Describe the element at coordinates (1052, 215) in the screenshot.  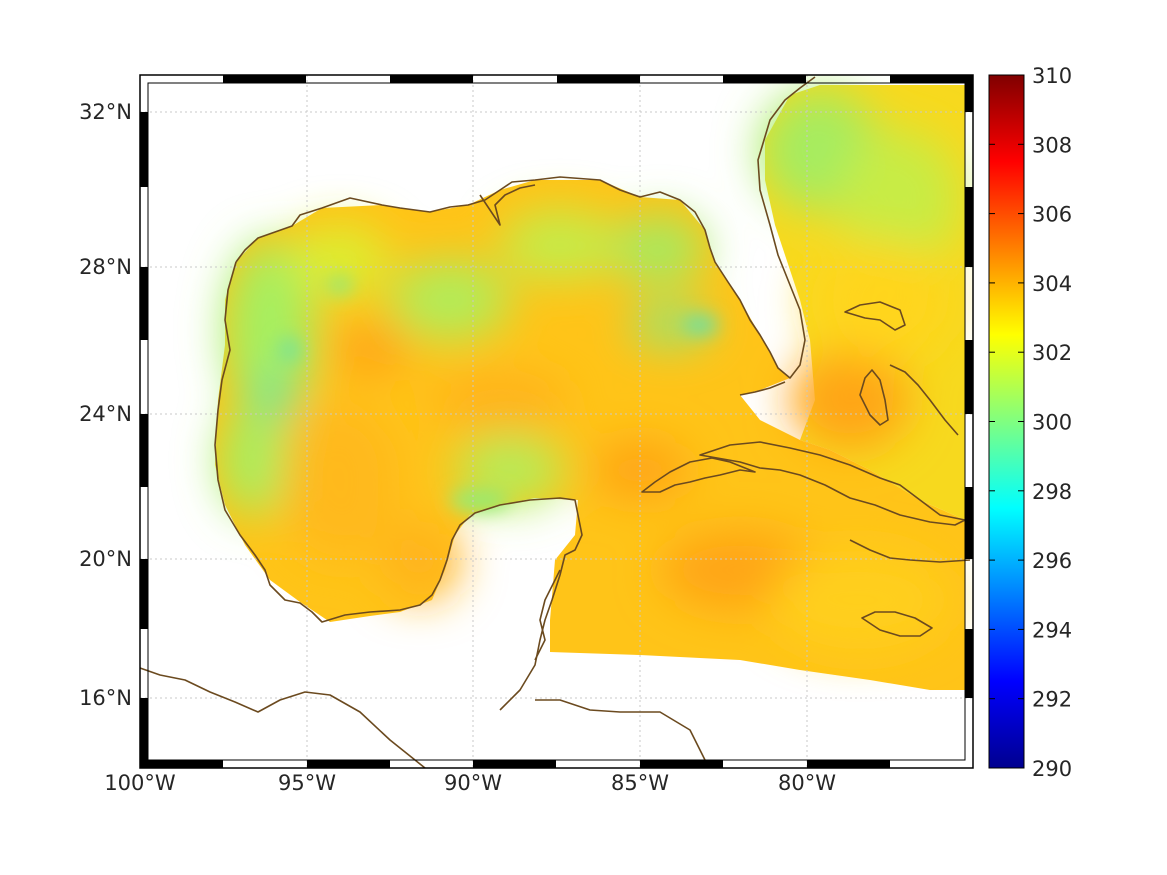
I see `colorbar-tick-label: 306` at that location.